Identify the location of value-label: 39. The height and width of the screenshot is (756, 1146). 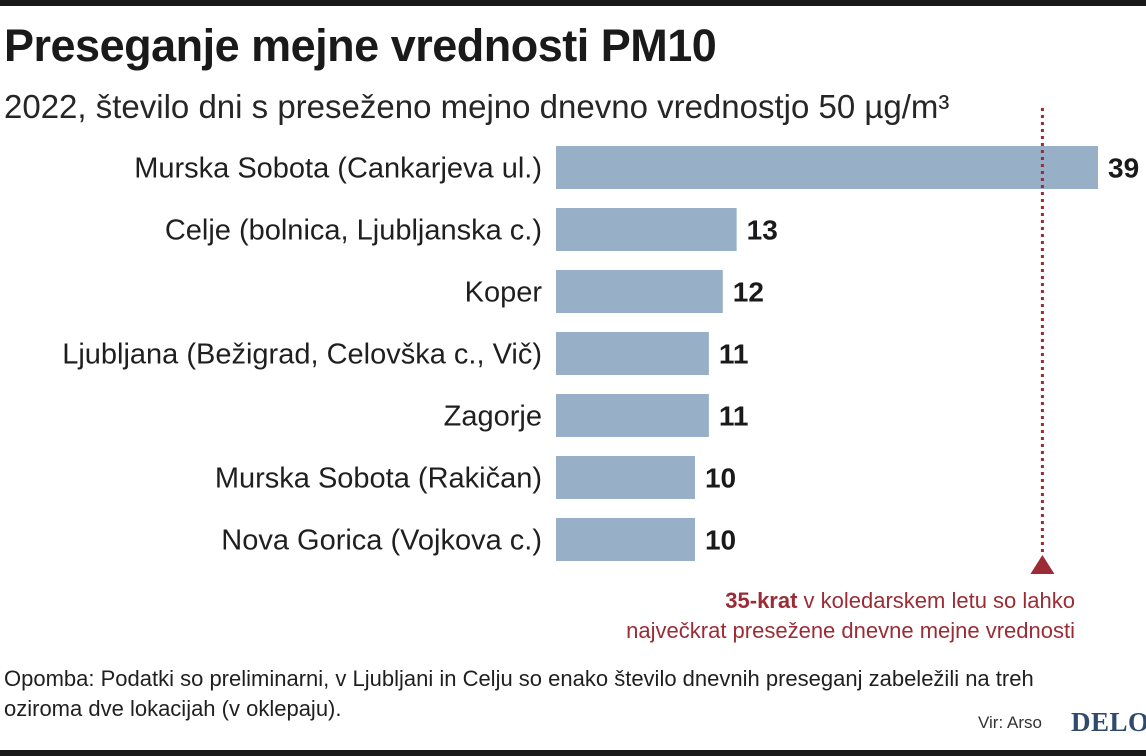
(1123, 168).